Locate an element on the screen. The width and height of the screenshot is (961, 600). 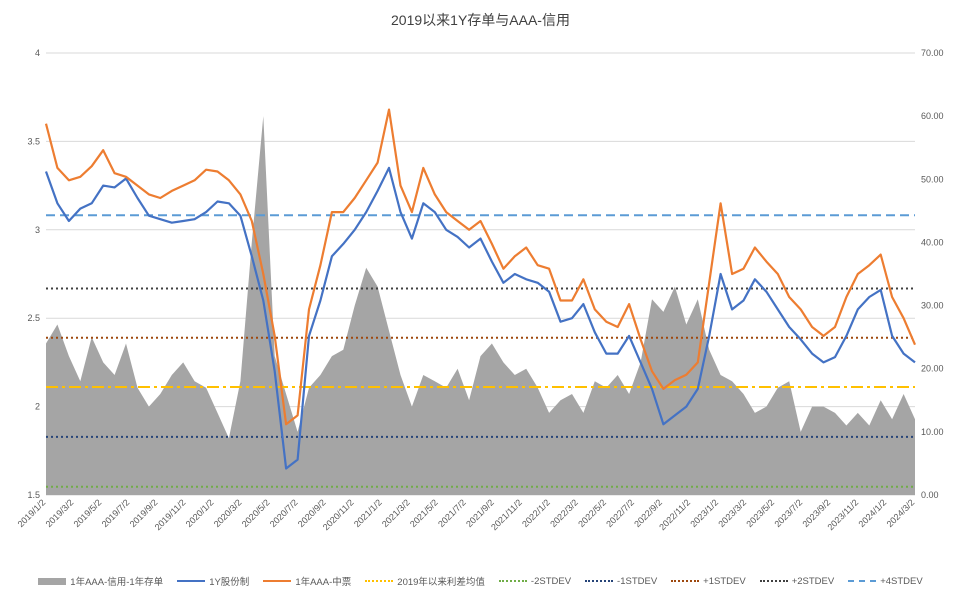
legend-label: -2STDEV is located at coordinates (551, 581).